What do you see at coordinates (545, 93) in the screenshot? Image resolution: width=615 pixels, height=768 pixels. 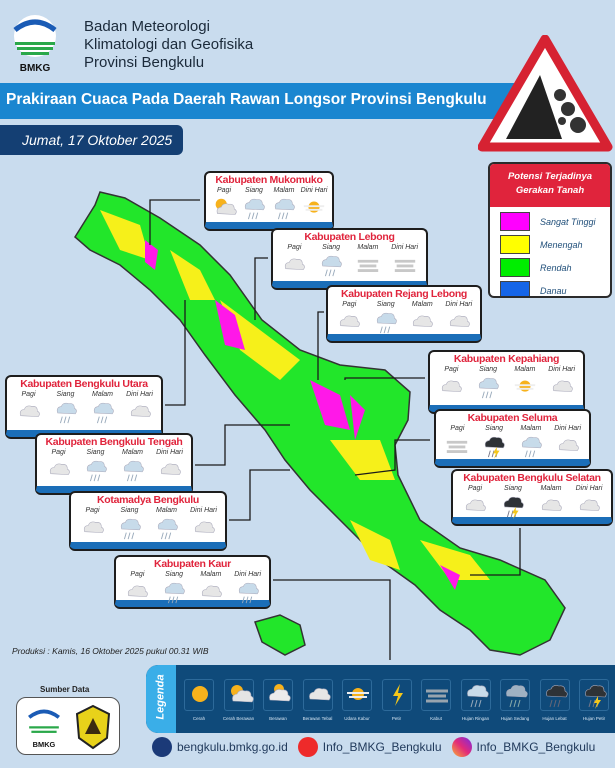 I see `landslide-warning-icon` at bounding box center [545, 93].